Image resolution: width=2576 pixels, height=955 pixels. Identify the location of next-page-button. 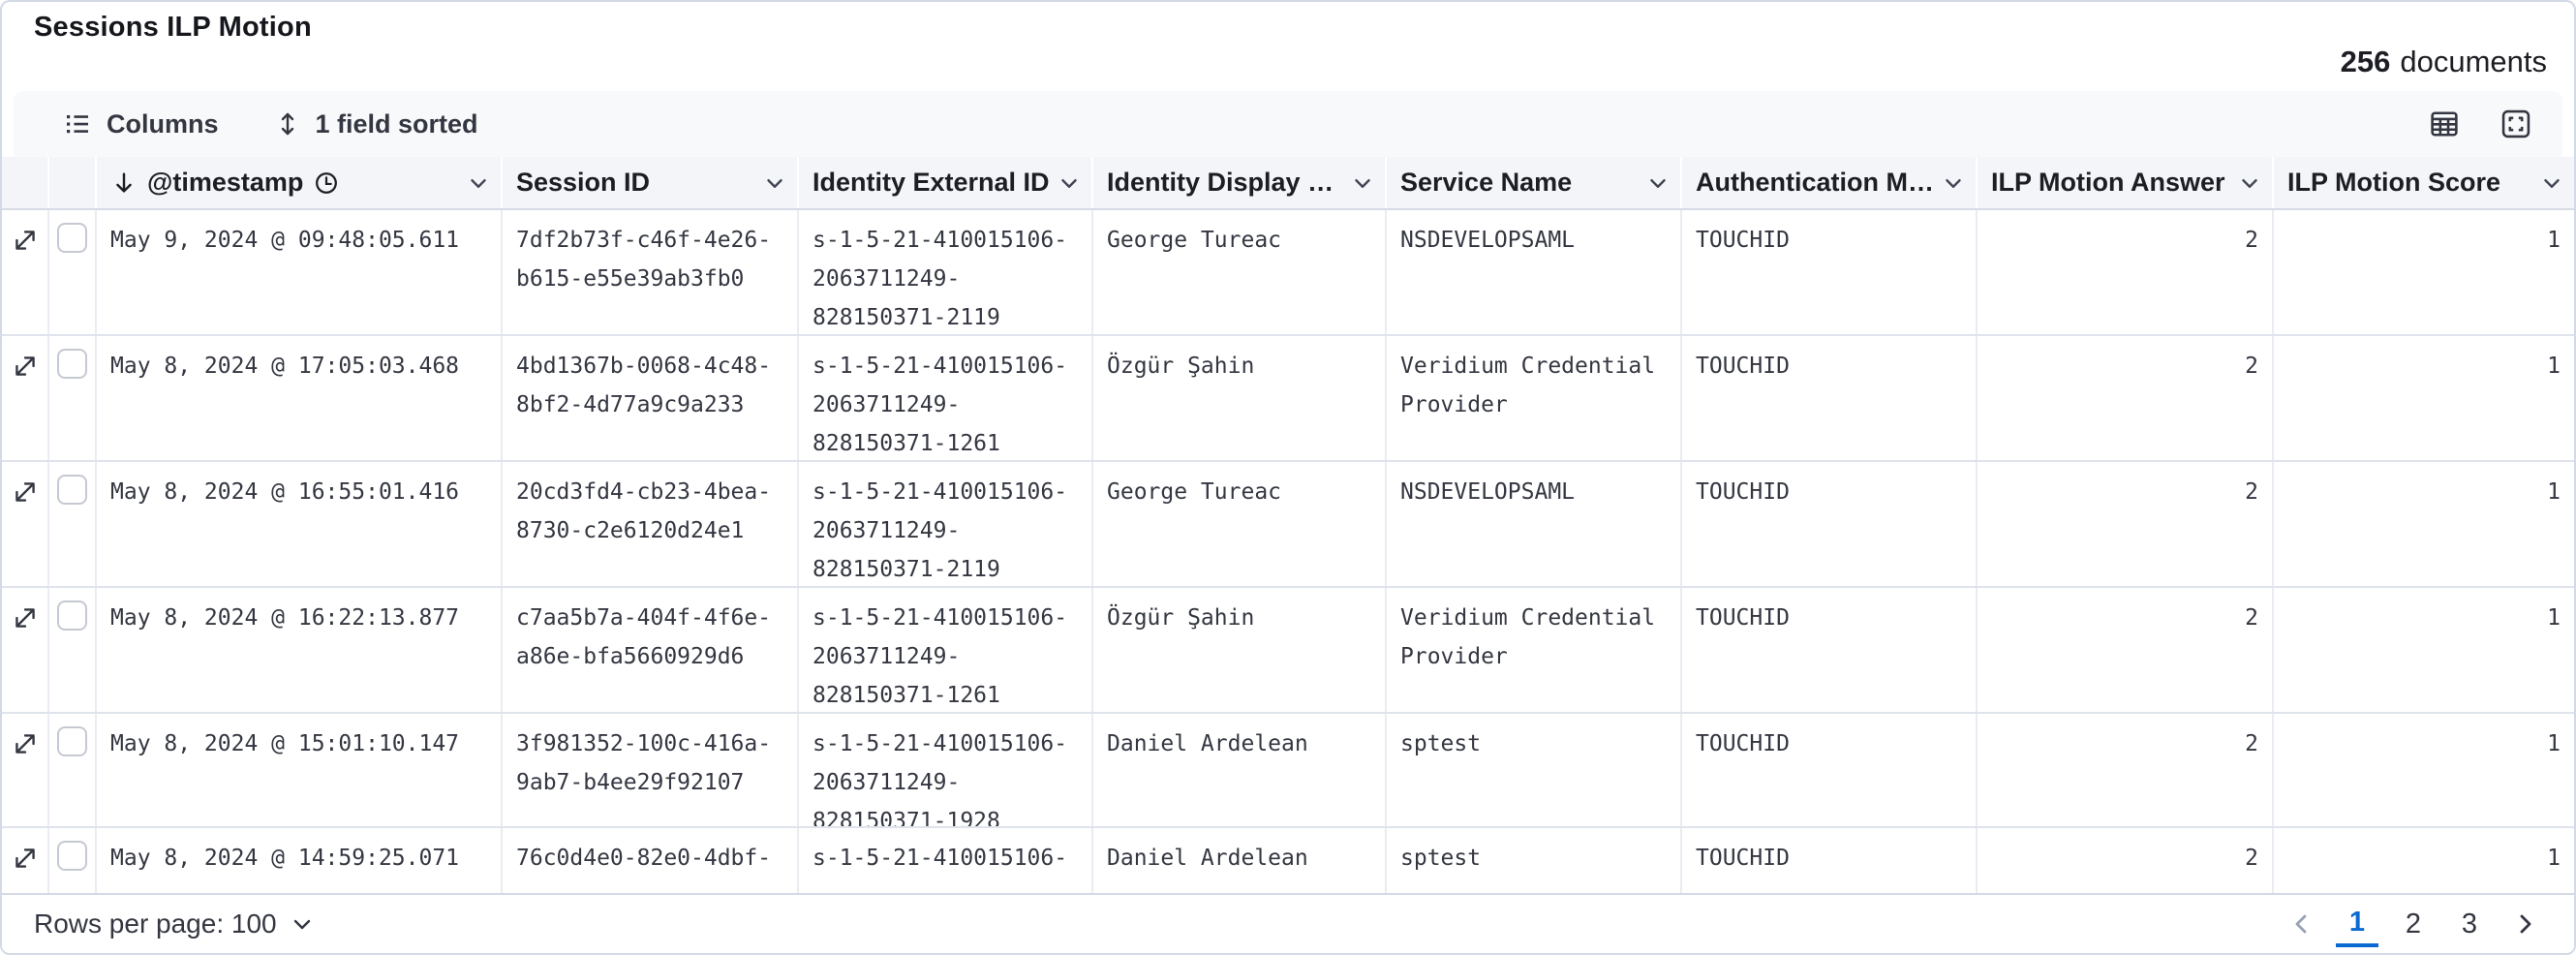
(2524, 924).